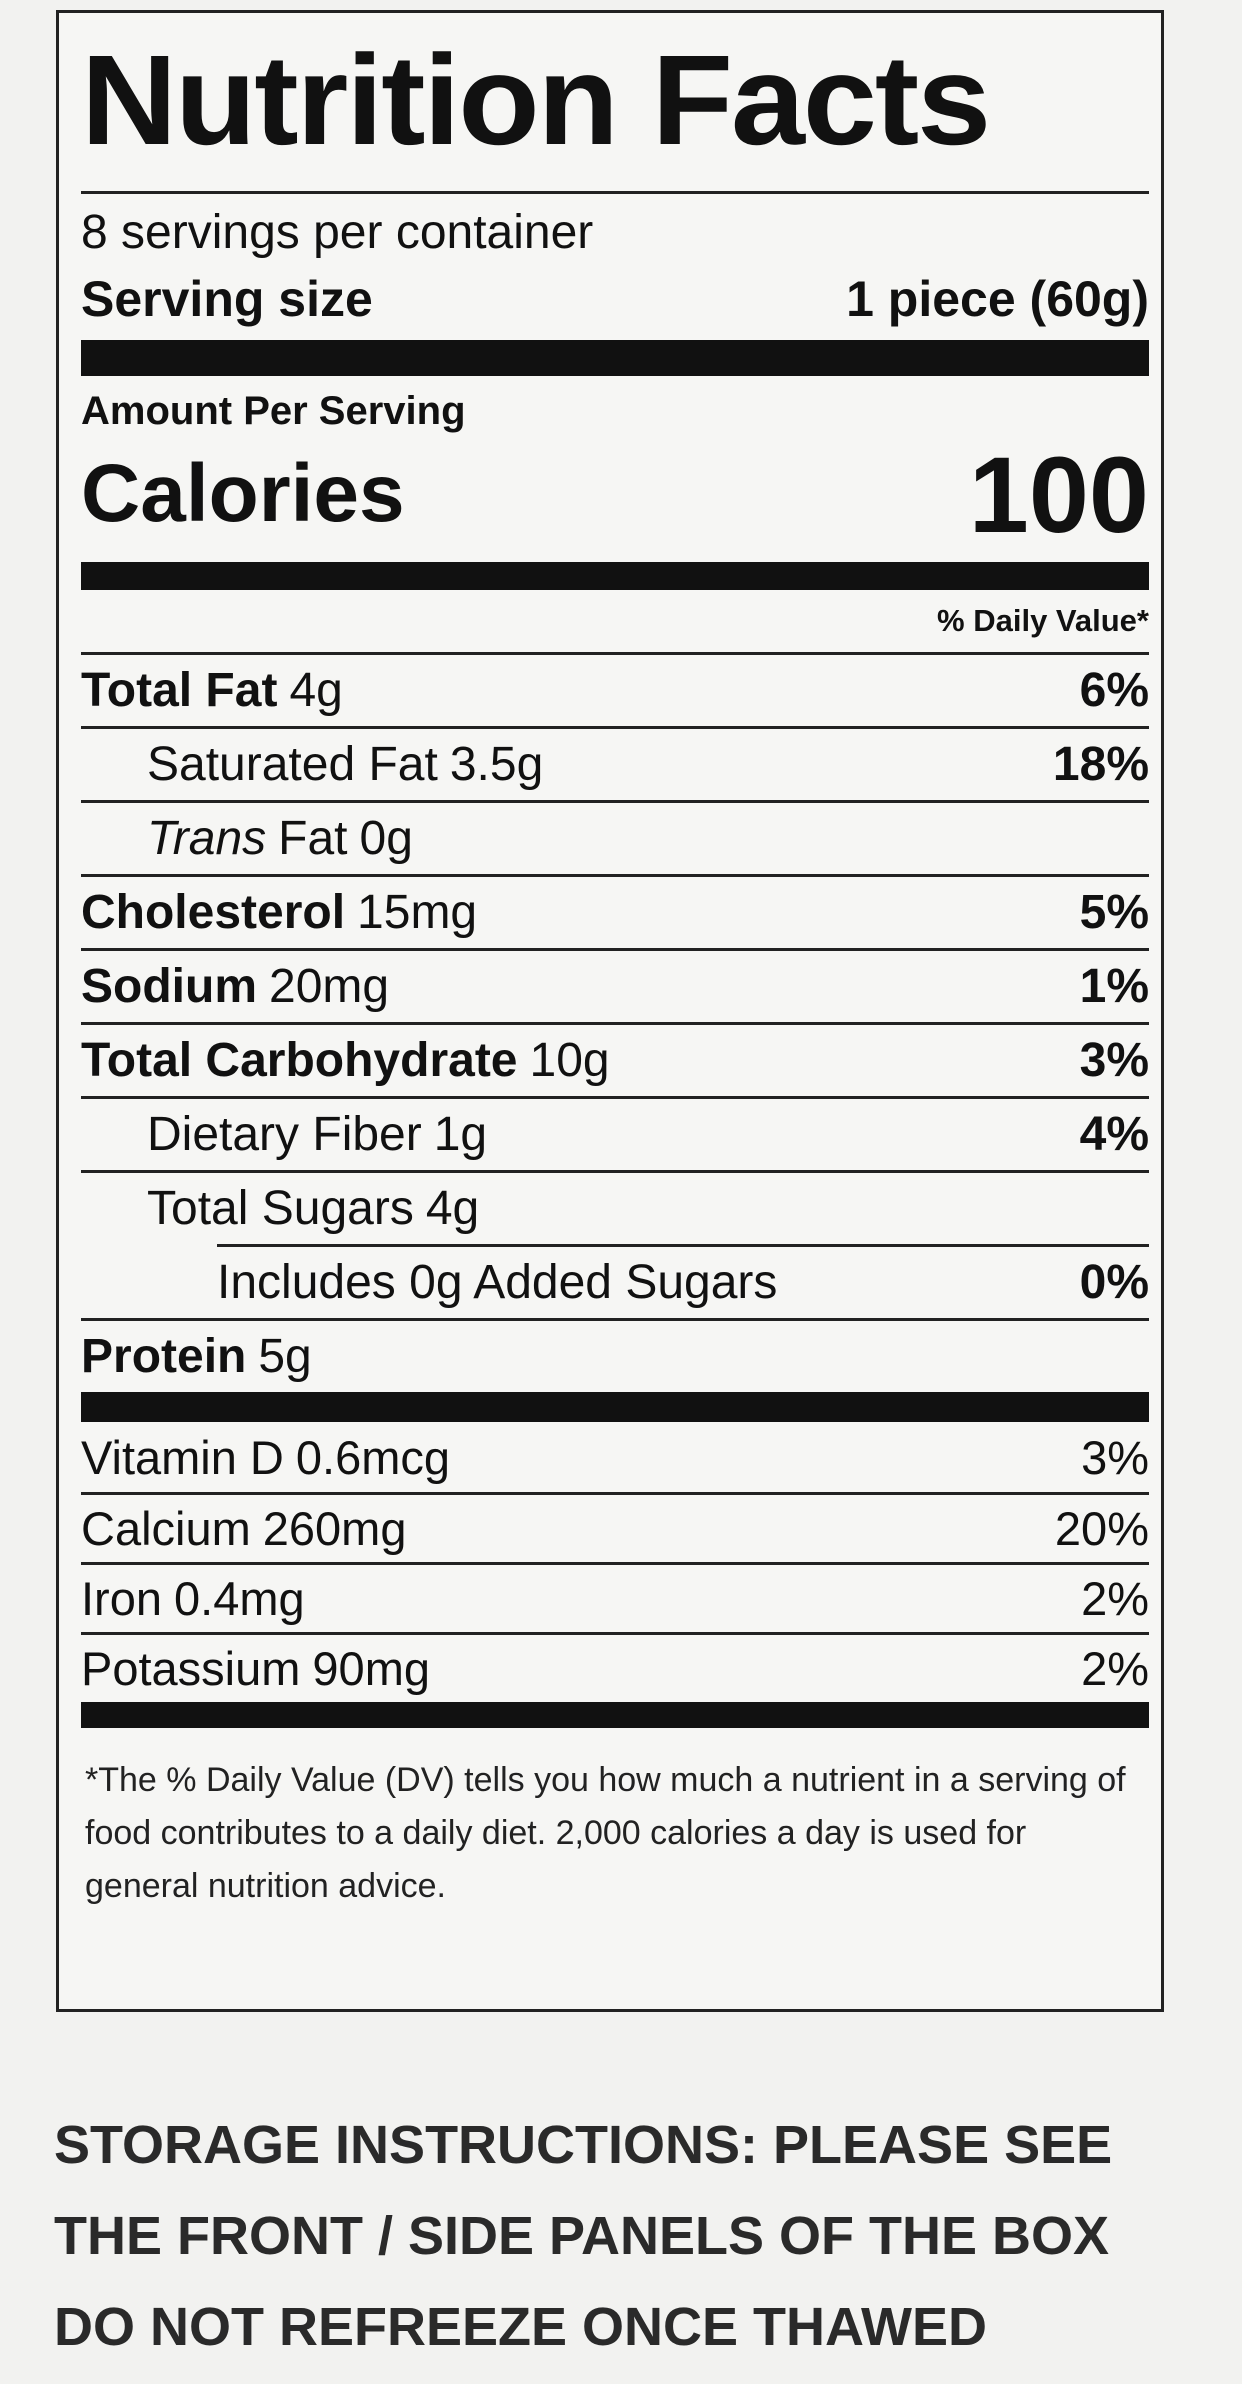 This screenshot has width=1242, height=2384. What do you see at coordinates (997, 299) in the screenshot?
I see `serving-size-value: 1 piece (60g)` at bounding box center [997, 299].